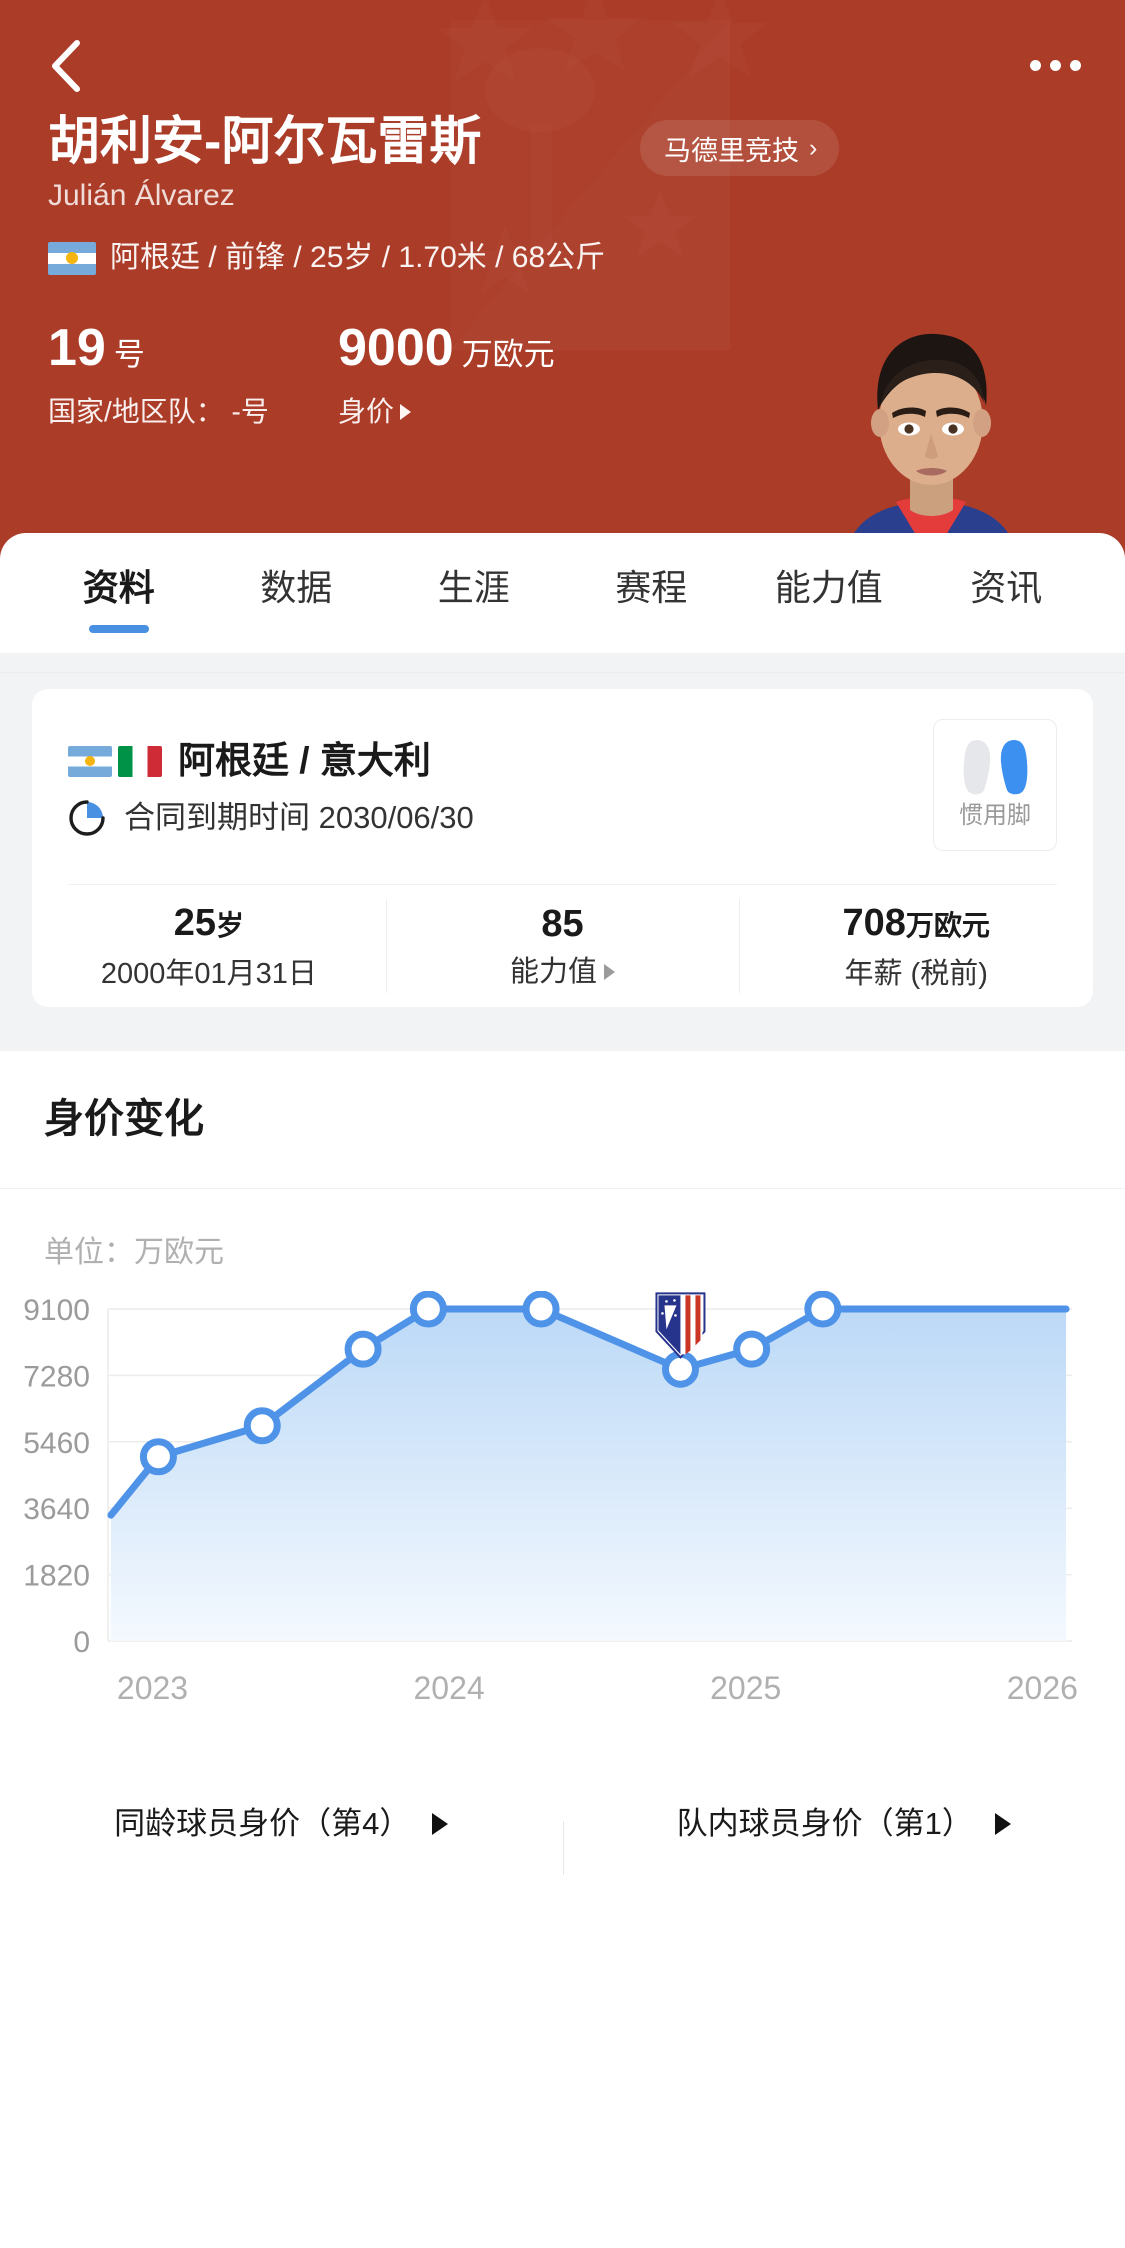  I want to click on stat-age: 25 岁 2000年01月31日, so click(209, 946).